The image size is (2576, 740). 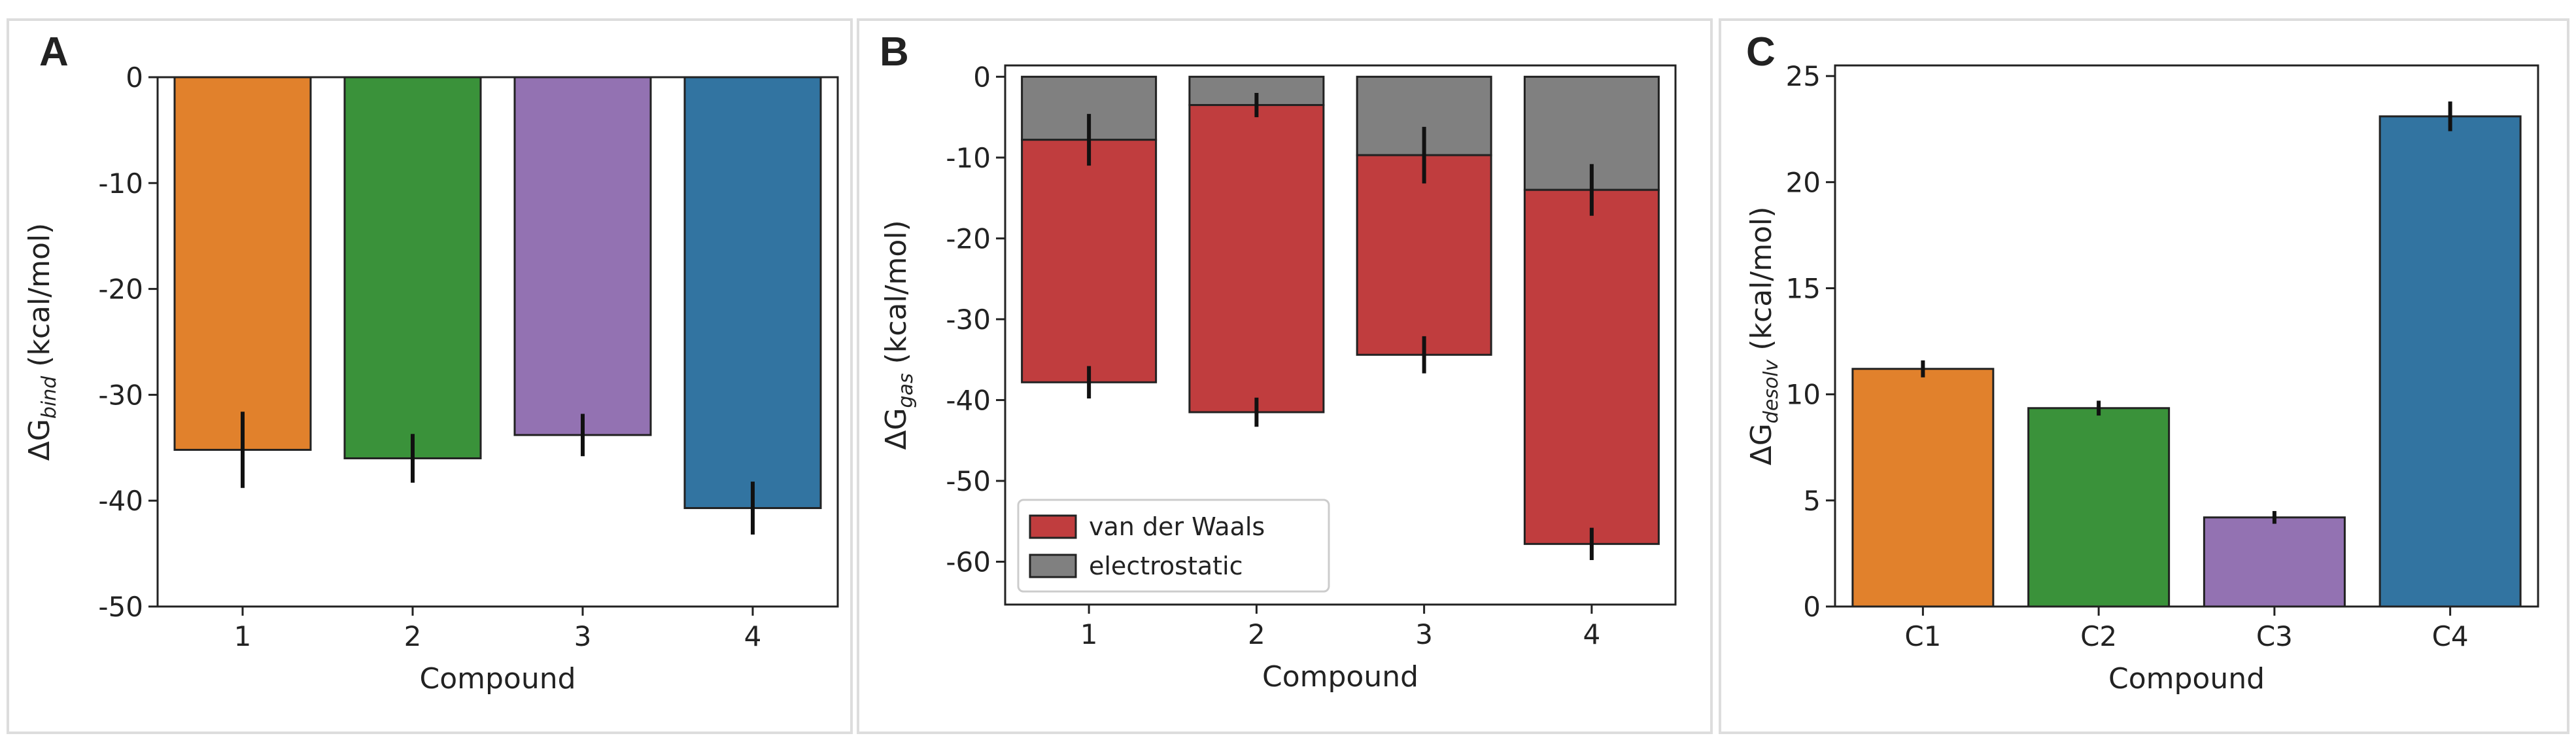 What do you see at coordinates (1804, 289) in the screenshot?
I see `y-tick-label: 15` at bounding box center [1804, 289].